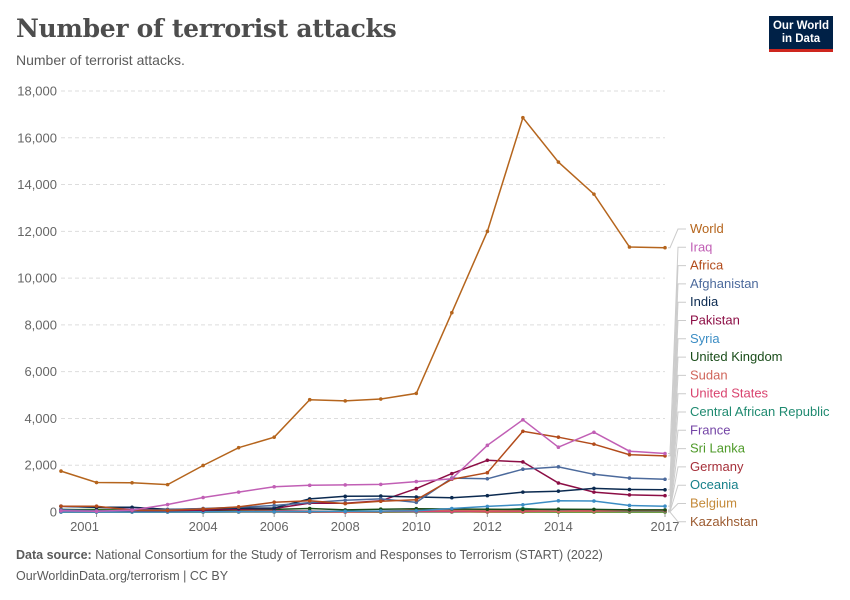 The height and width of the screenshot is (600, 850). What do you see at coordinates (274, 526) in the screenshot?
I see `x-tick-label: 2006` at bounding box center [274, 526].